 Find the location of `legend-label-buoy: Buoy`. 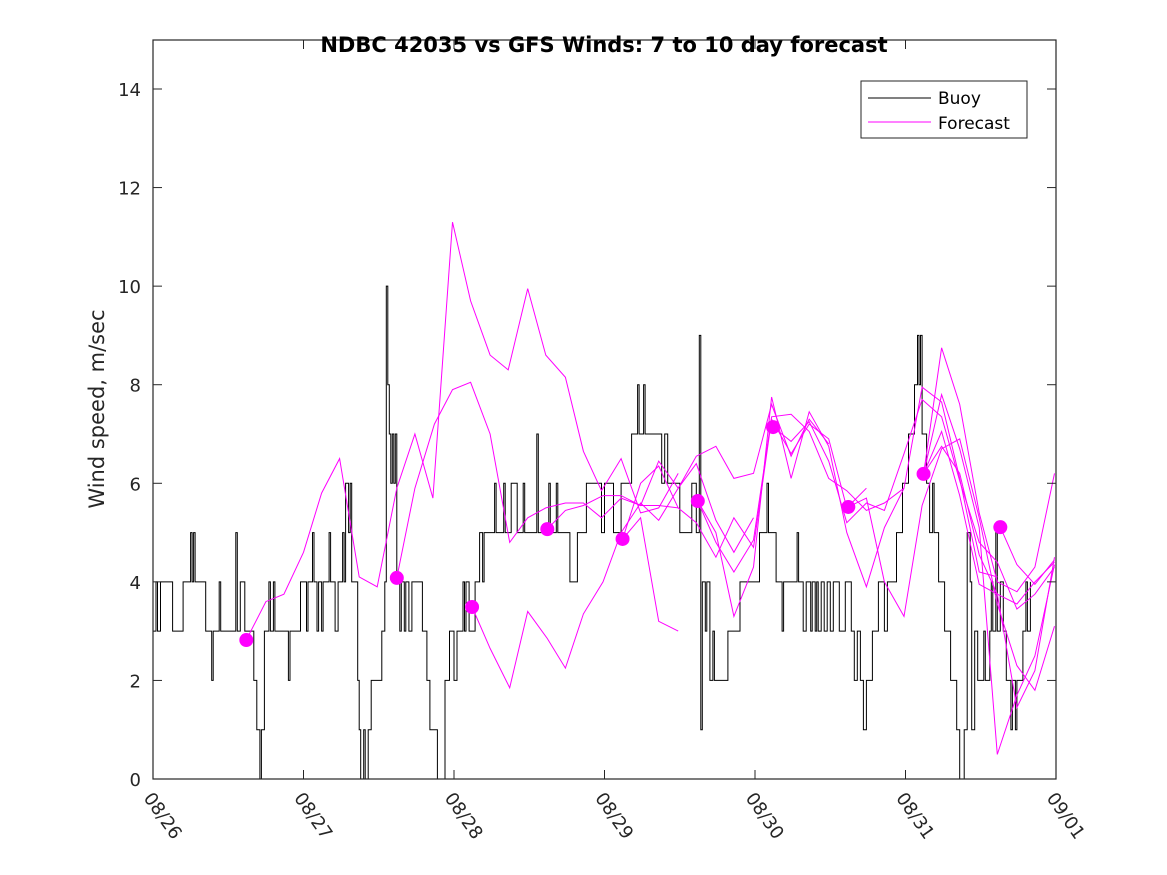

legend-label-buoy: Buoy is located at coordinates (959, 99).